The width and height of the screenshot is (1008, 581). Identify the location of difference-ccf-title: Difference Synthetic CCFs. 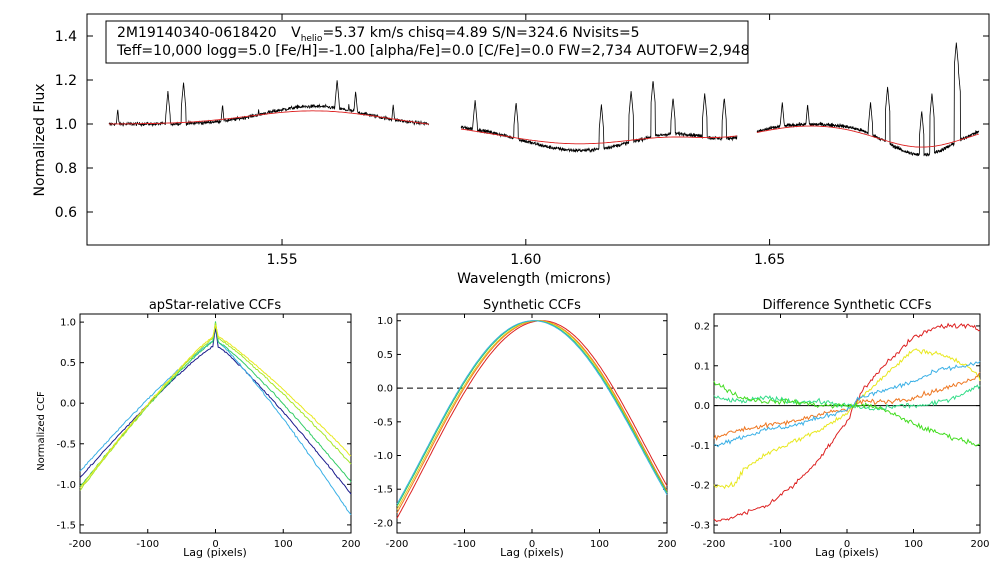
(846, 305).